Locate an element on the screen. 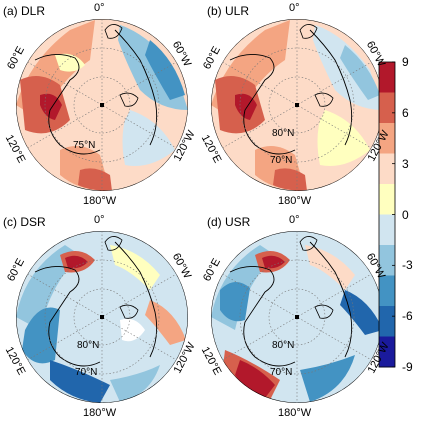  panel-b-label: (b) ULR is located at coordinates (228, 11).